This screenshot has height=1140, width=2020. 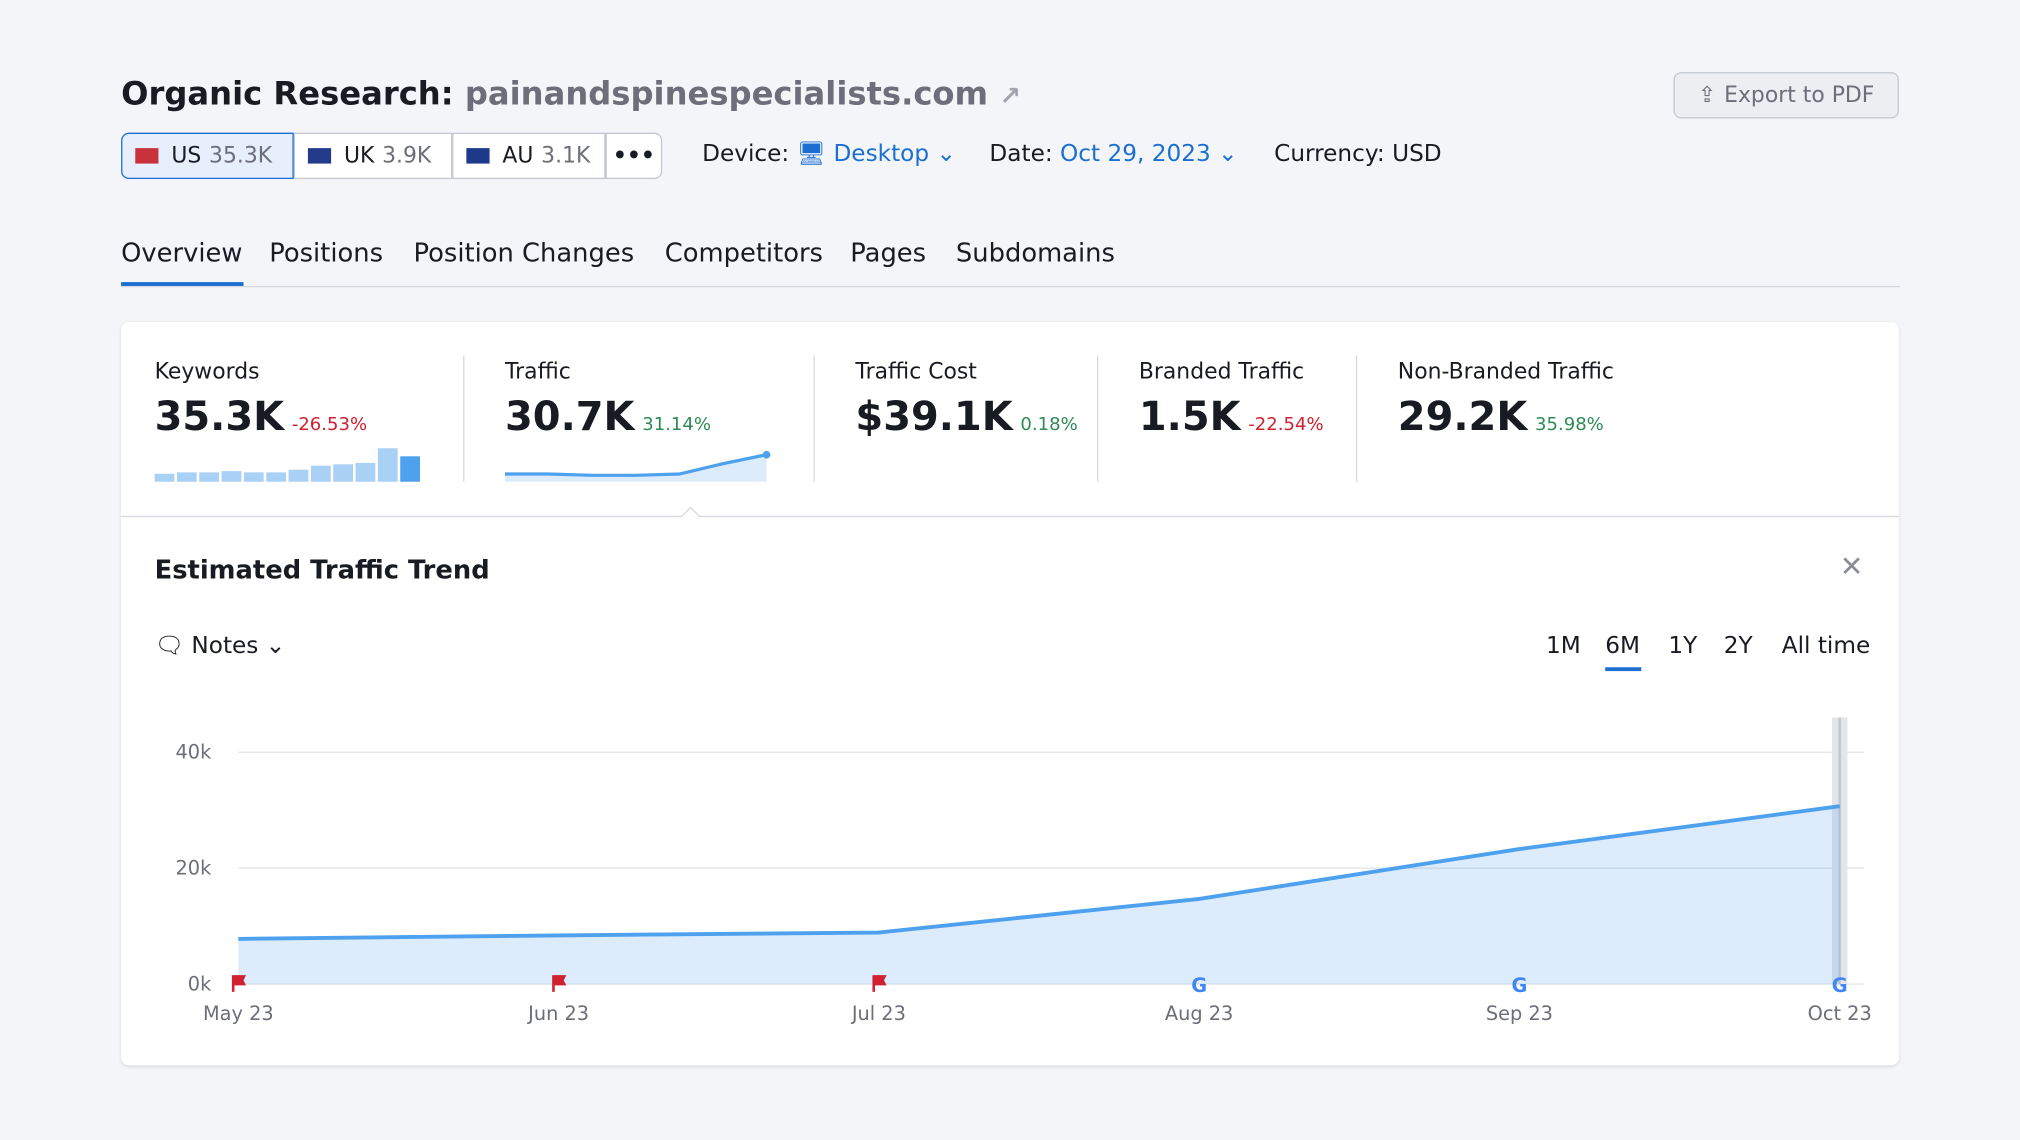 I want to click on database-value: 3.9K, so click(x=407, y=155).